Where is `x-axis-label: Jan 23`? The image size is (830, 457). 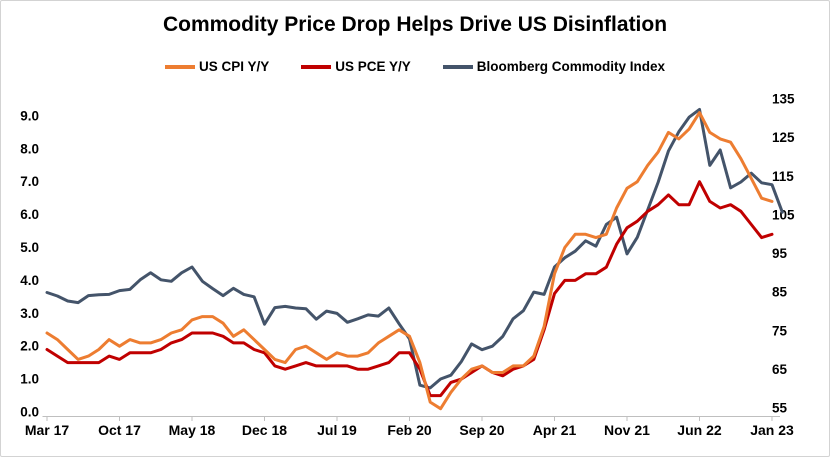
x-axis-label: Jan 23 is located at coordinates (772, 430).